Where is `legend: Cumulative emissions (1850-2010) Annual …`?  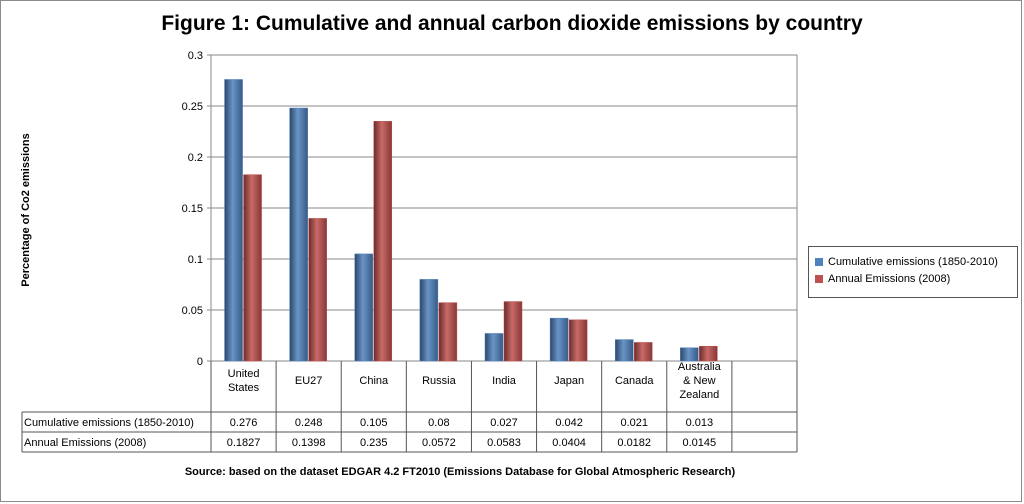 legend: Cumulative emissions (1850-2010) Annual … is located at coordinates (913, 272).